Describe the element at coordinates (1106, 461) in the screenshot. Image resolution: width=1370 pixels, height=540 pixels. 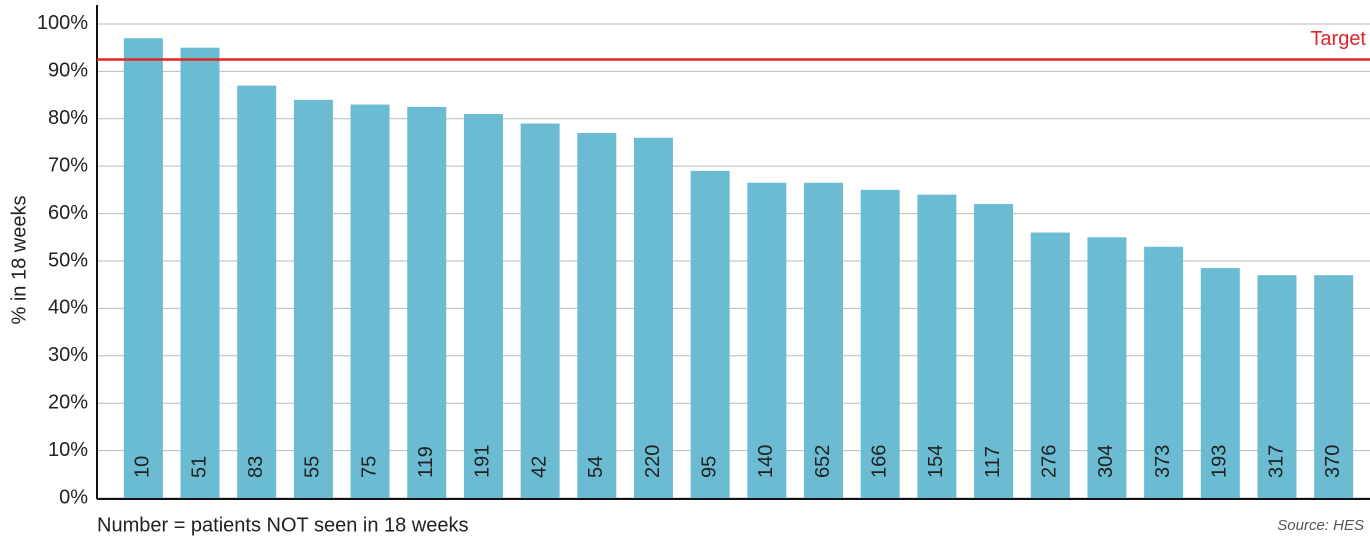
I see `count-label: 304` at that location.